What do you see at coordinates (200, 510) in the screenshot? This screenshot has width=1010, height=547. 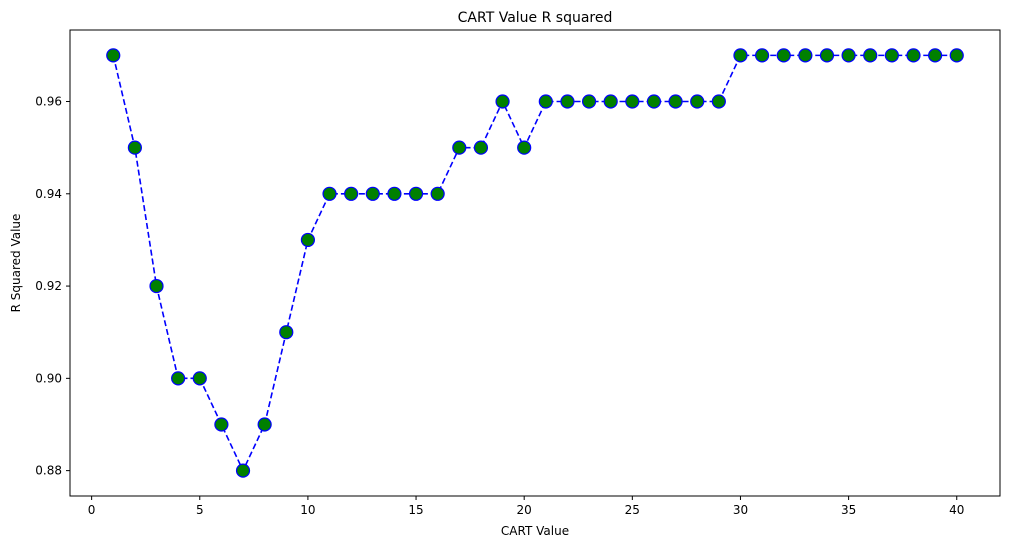 I see `x-tick-label: 5` at bounding box center [200, 510].